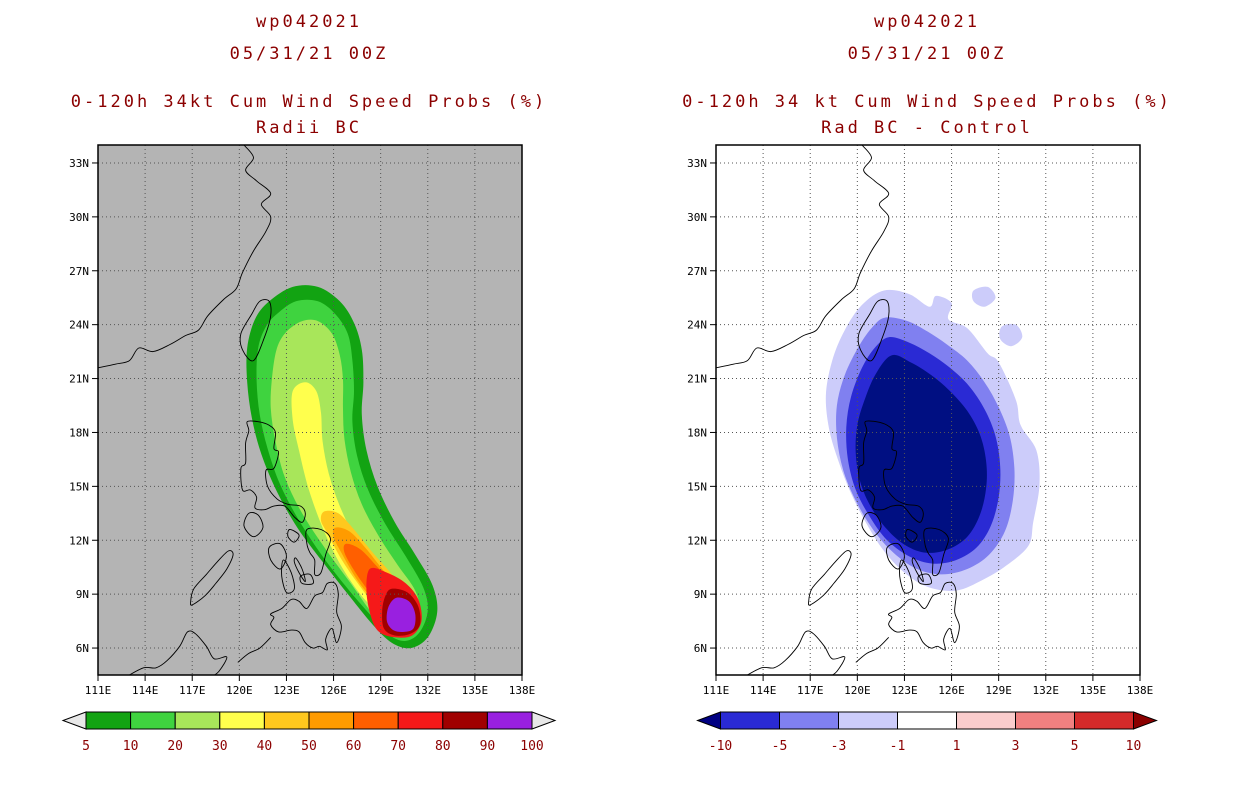 The width and height of the screenshot is (1236, 800). Describe the element at coordinates (898, 746) in the screenshot. I see `colorbar-label: -1` at that location.